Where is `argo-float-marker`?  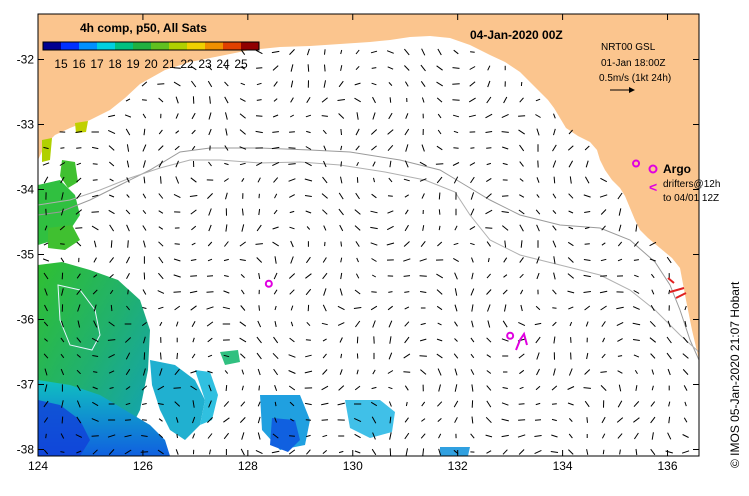 argo-float-marker is located at coordinates (636, 163).